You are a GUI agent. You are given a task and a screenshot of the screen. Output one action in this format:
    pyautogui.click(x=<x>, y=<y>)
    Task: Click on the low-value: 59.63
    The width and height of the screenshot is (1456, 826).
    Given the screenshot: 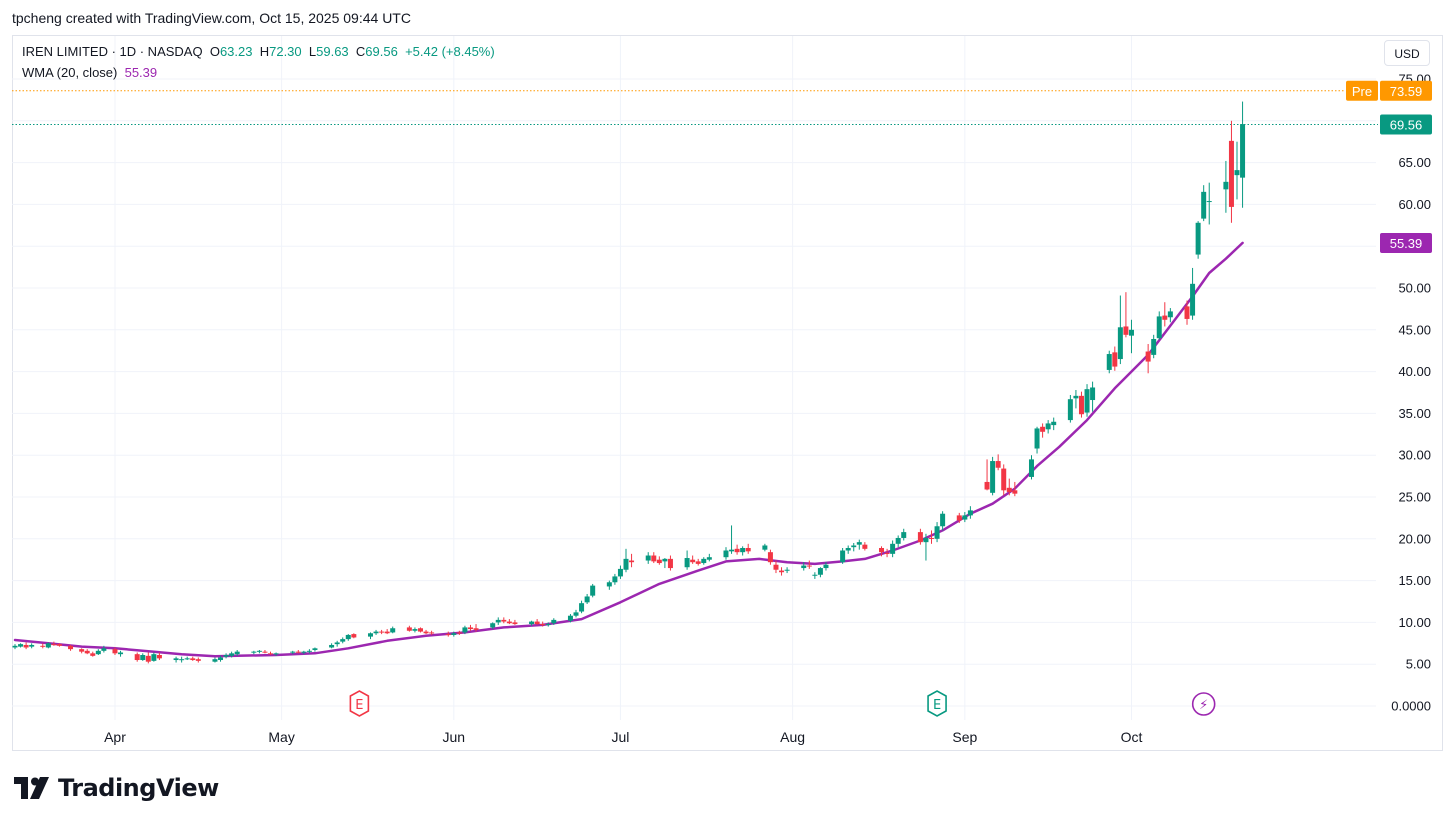 What is the action you would take?
    pyautogui.click(x=332, y=51)
    